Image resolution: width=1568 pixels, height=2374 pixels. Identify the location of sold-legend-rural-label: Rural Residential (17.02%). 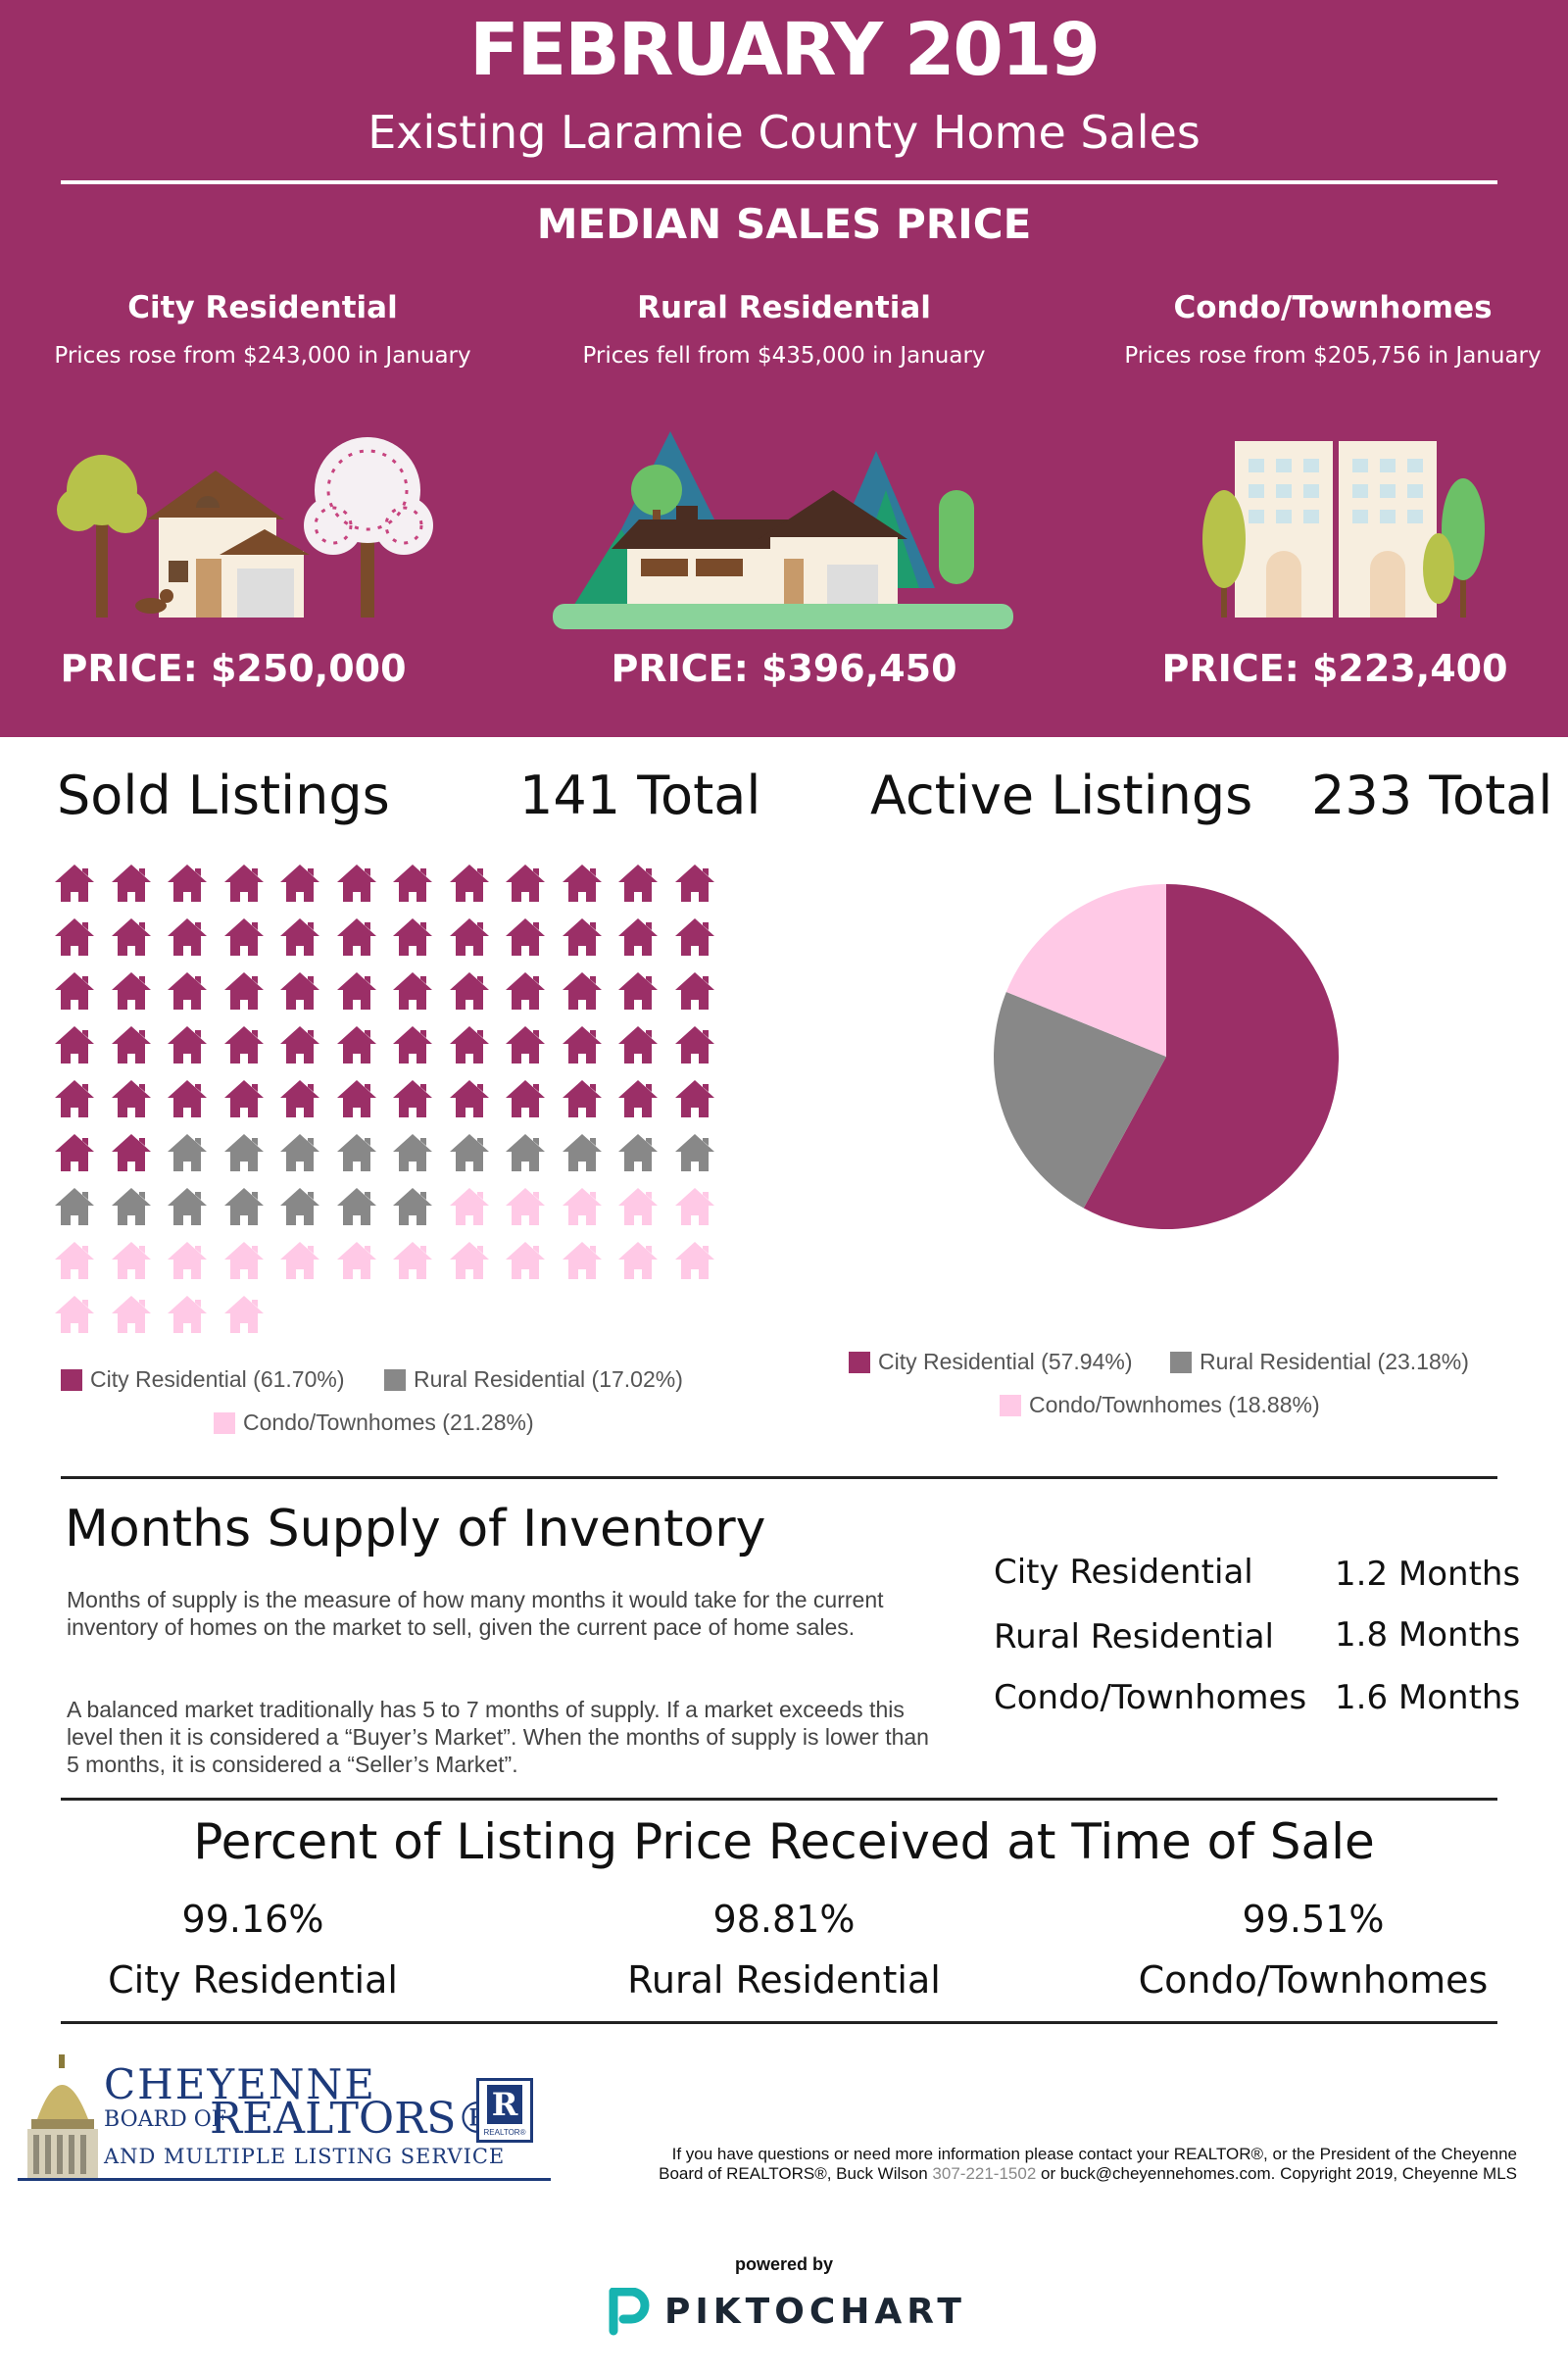
(548, 1379).